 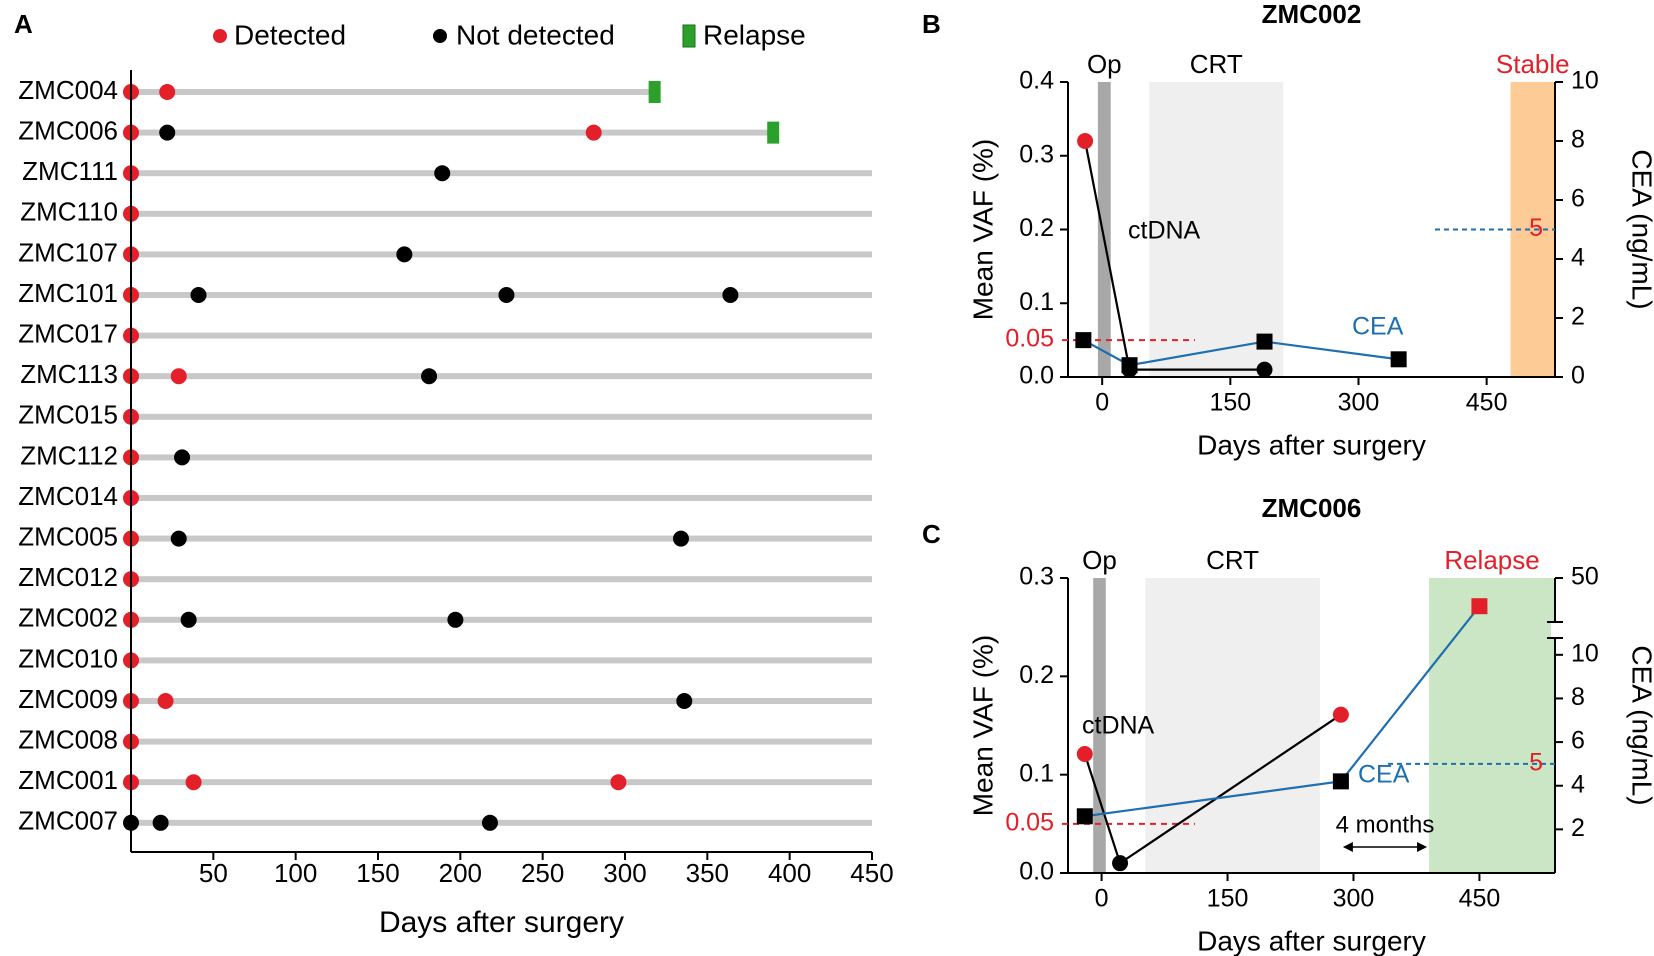 I want to click on patient-label: ZMC111, so click(x=70, y=171).